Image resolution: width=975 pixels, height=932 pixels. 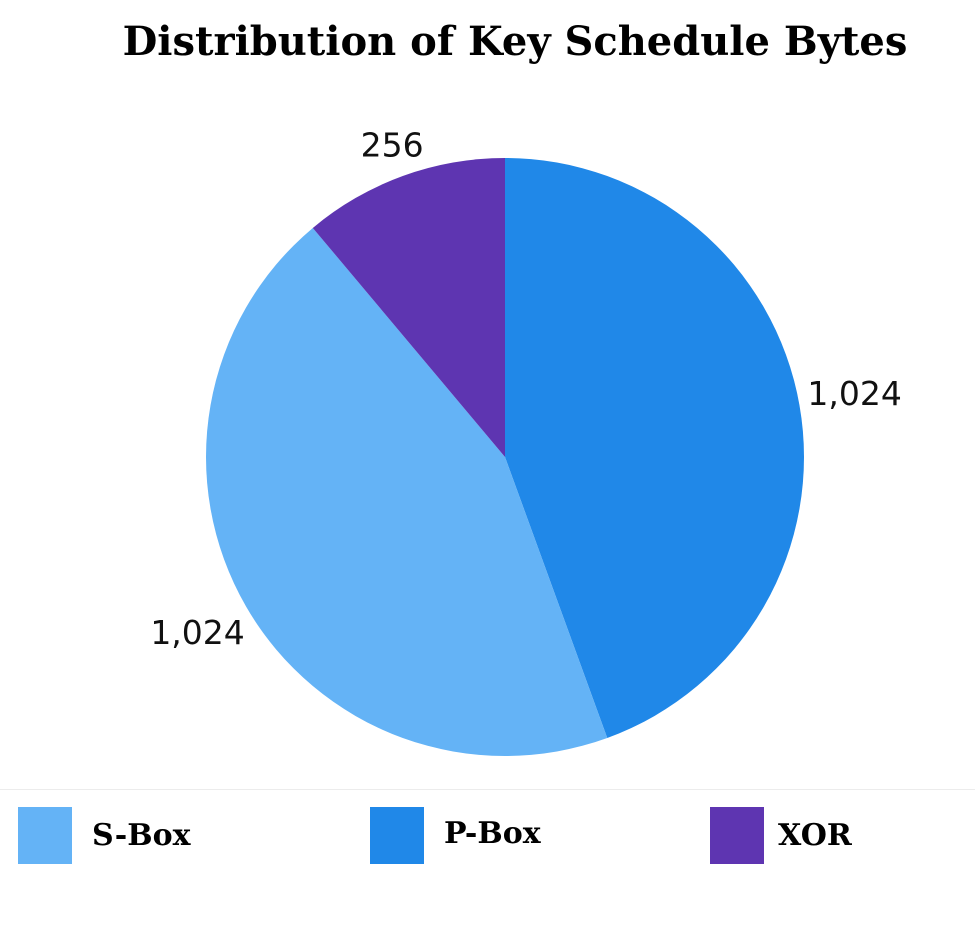 I want to click on data-label-xor: 256, so click(x=392, y=144).